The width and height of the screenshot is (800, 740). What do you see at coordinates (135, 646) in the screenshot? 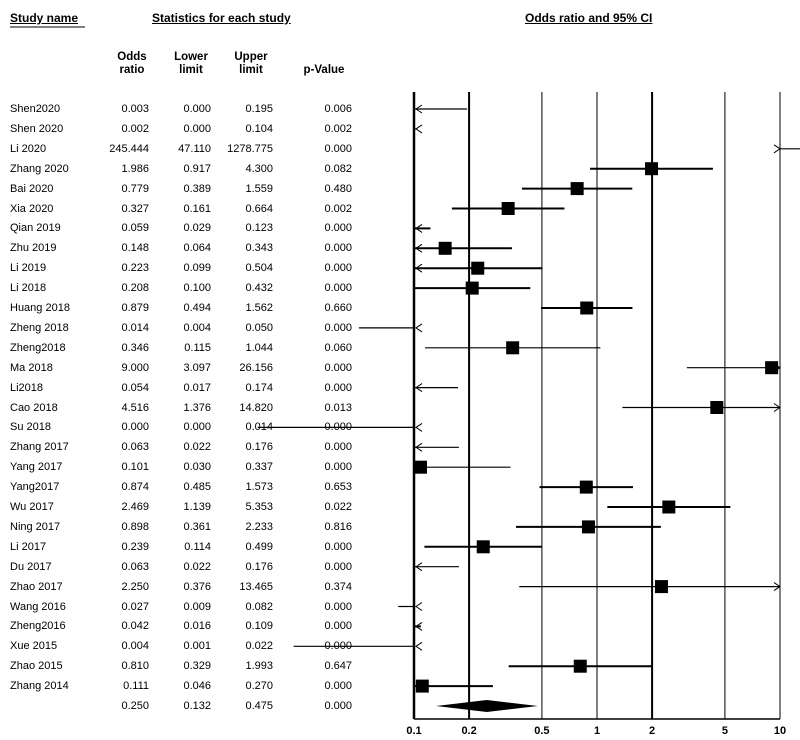
I see `odds-ratio-value: 0.004` at bounding box center [135, 646].